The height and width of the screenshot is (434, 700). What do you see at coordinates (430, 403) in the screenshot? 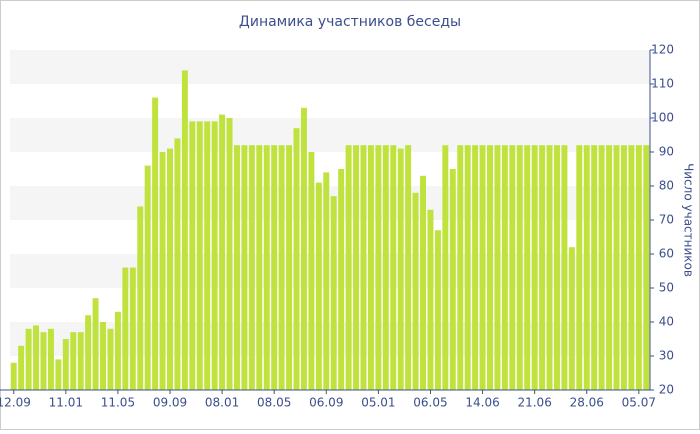
I see `x-tick-label: 06.05` at bounding box center [430, 403].